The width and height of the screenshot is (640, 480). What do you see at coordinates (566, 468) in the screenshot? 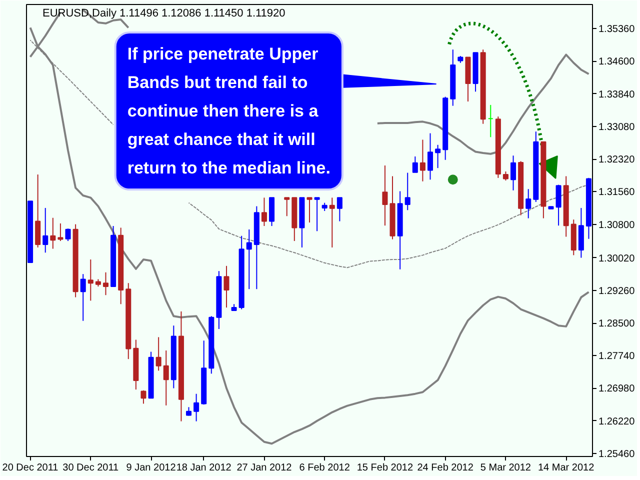
I see `x-tick-label: 14 Mar 2012` at bounding box center [566, 468].